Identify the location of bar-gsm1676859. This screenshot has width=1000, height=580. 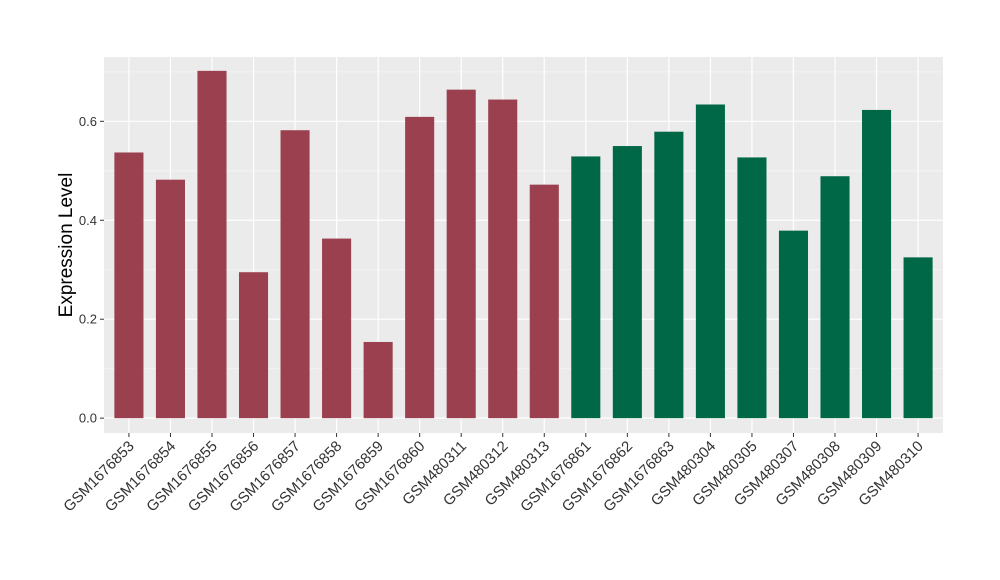
(378, 380).